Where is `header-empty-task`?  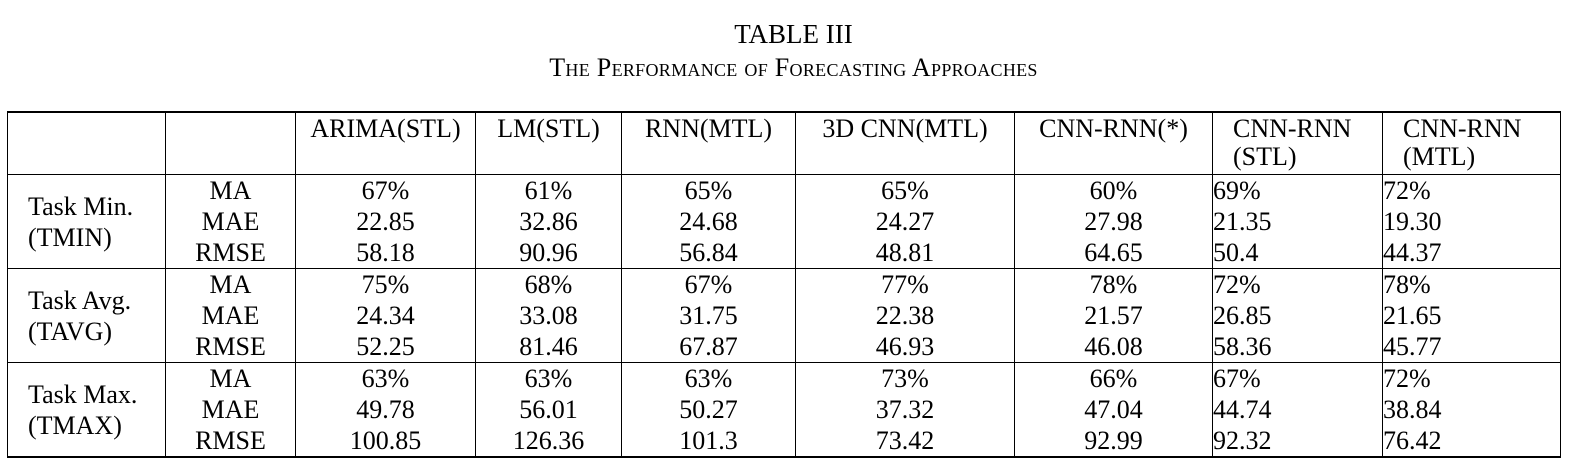
header-empty-task is located at coordinates (86, 143).